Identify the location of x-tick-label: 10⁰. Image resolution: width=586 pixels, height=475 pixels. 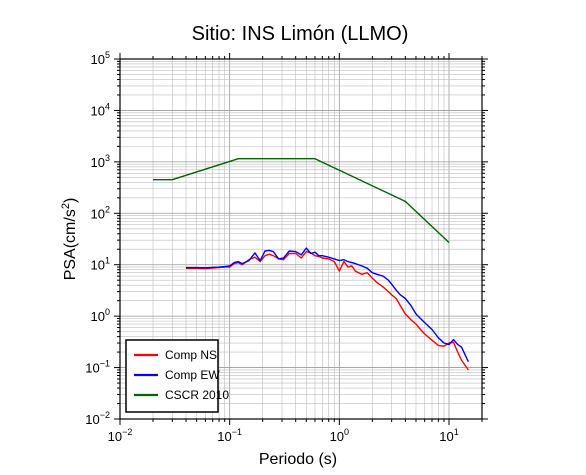
(339, 435).